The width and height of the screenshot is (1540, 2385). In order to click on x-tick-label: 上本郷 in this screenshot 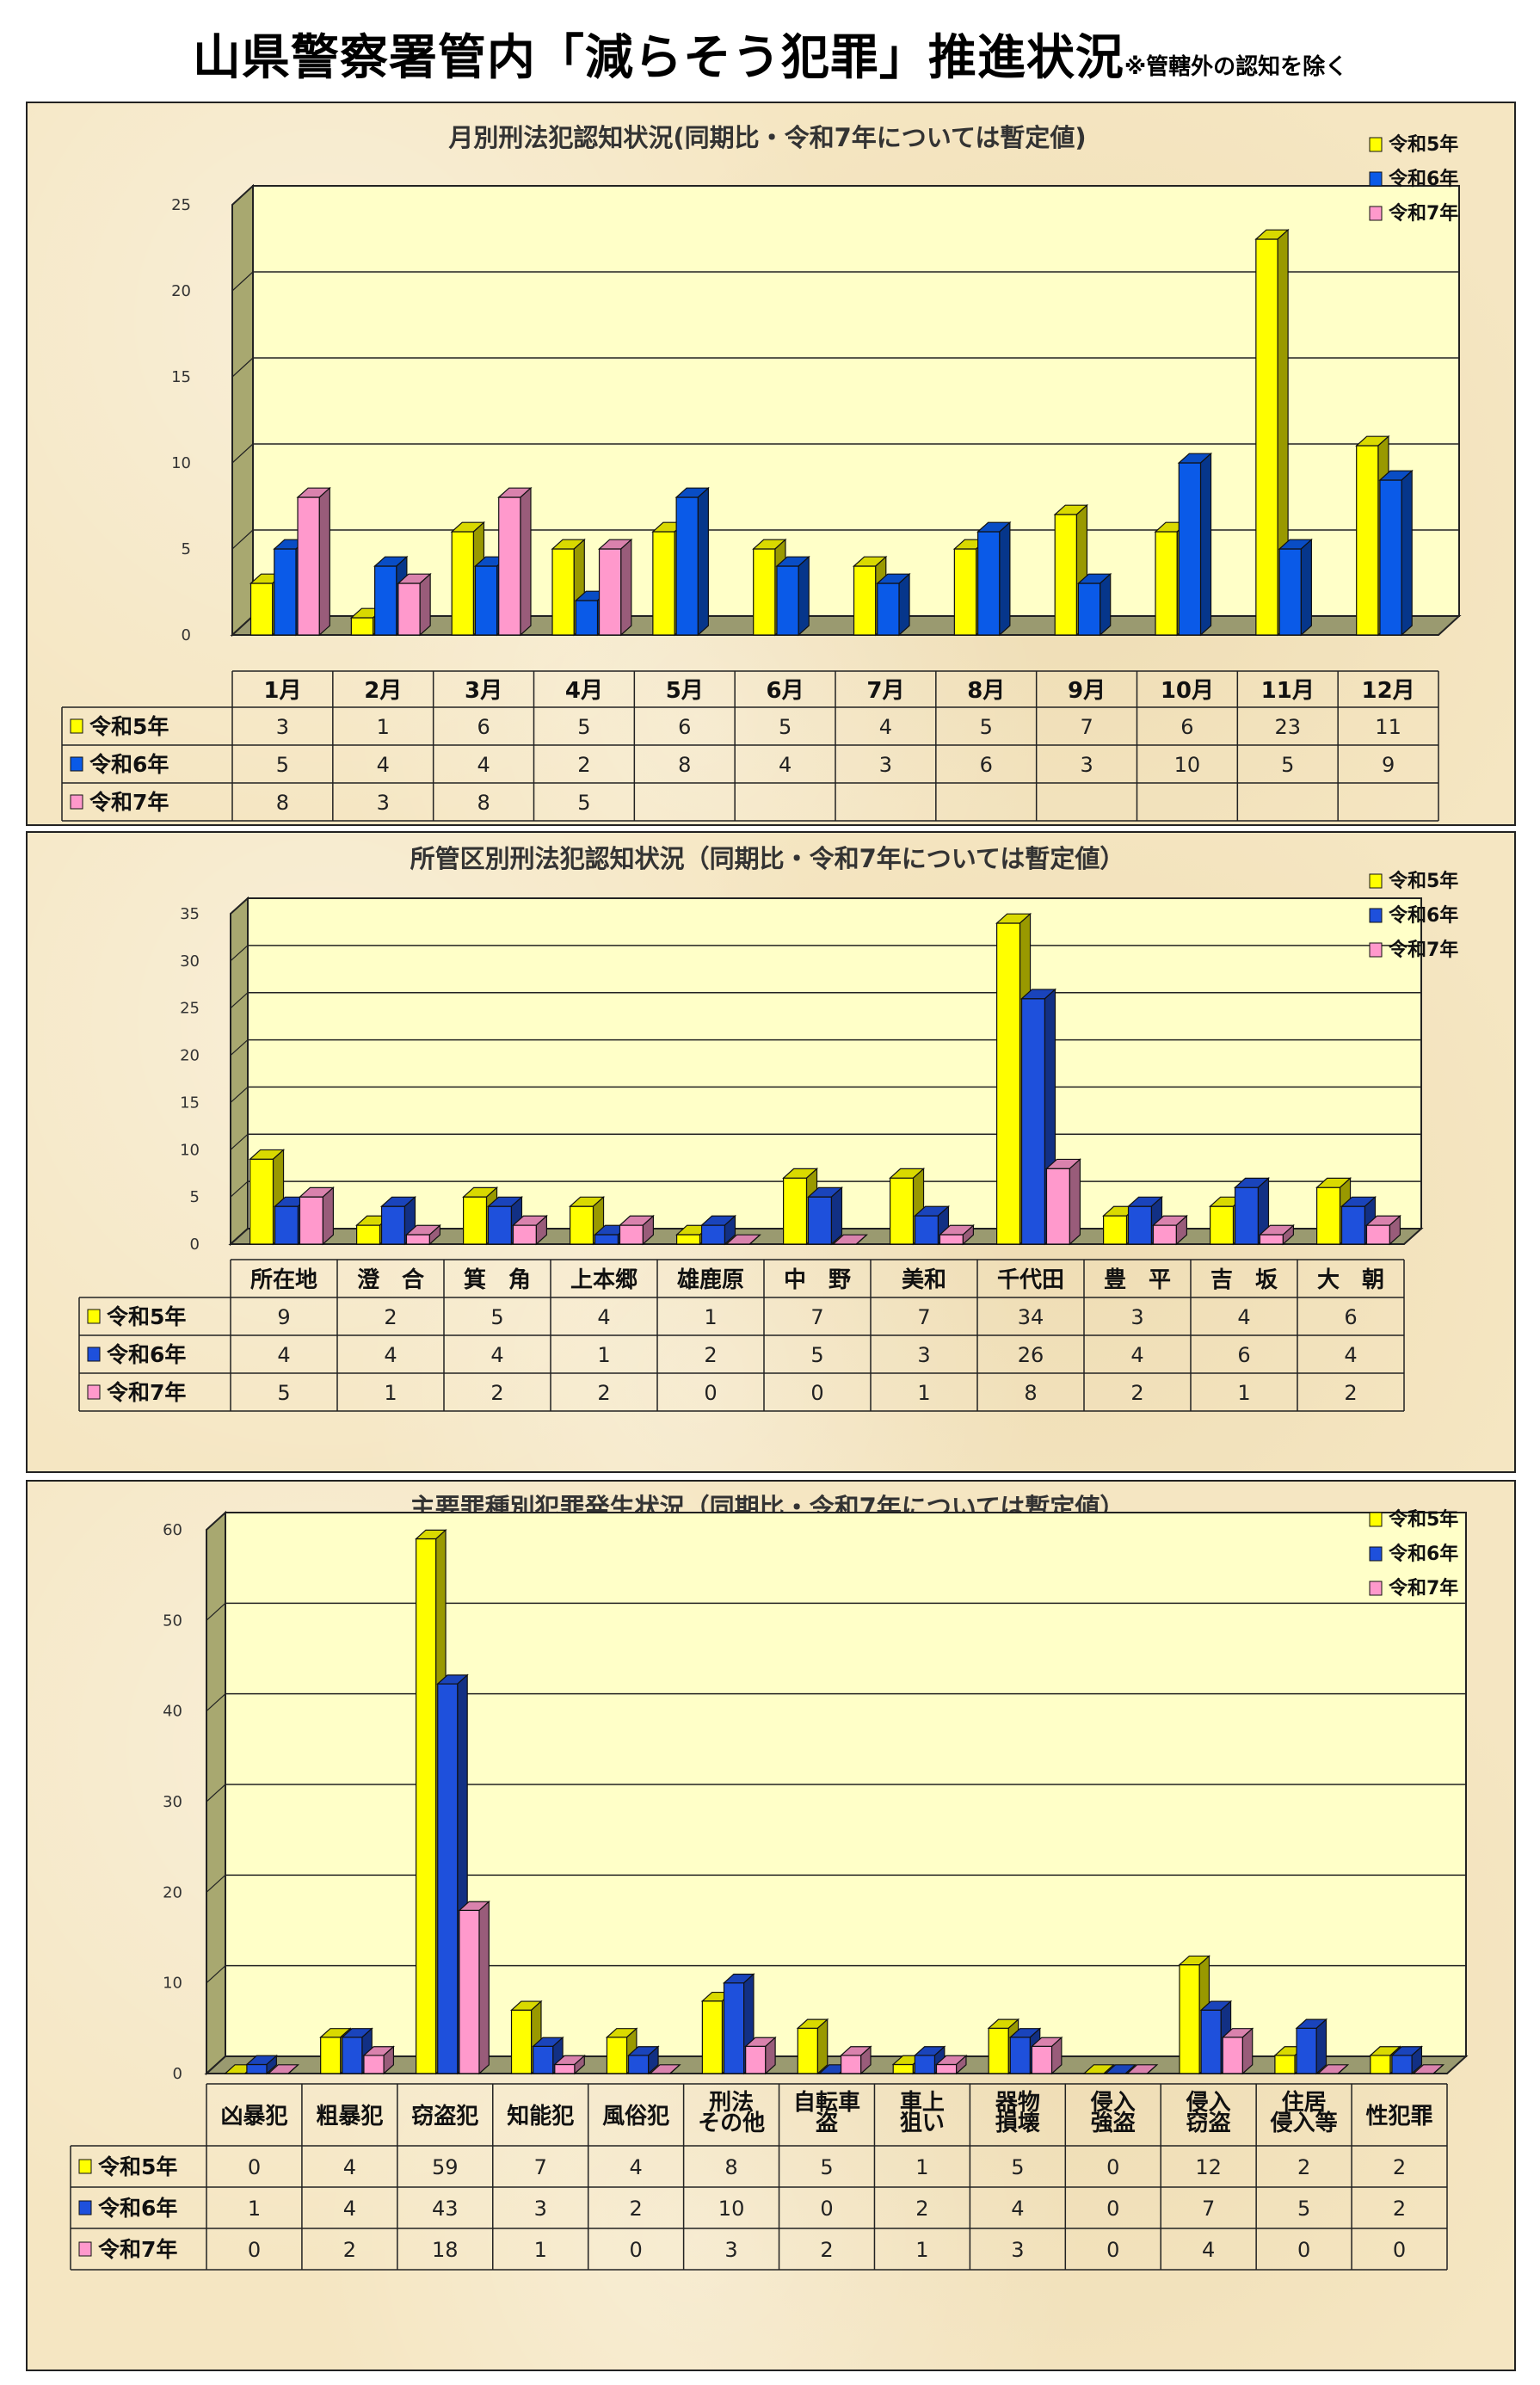, I will do `click(604, 1280)`.